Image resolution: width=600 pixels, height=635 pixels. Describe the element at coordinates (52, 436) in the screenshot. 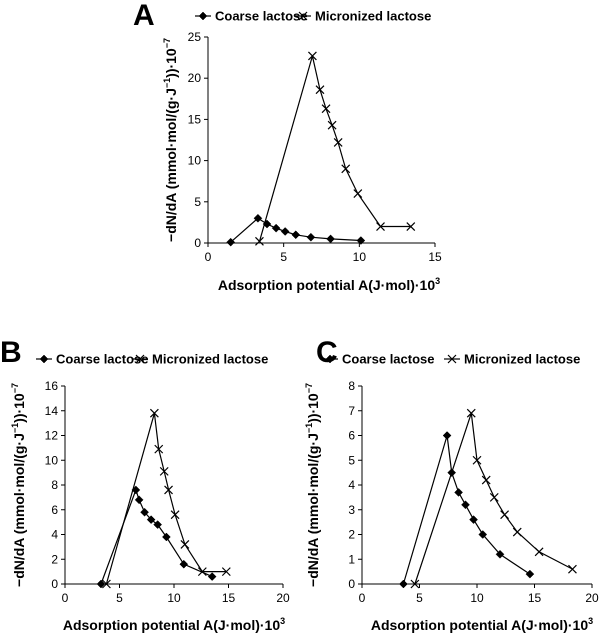

I see `y-tick-label: 12` at that location.